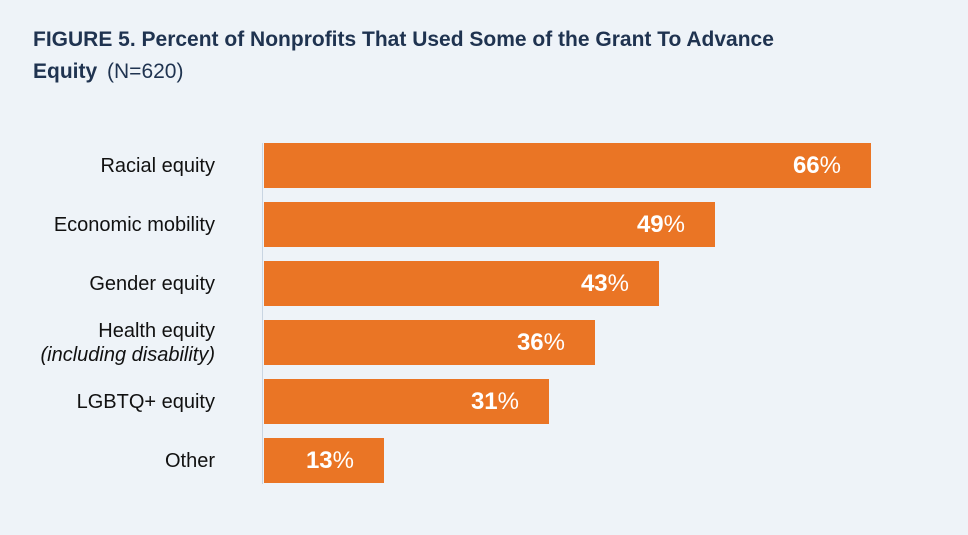 The height and width of the screenshot is (535, 968). Describe the element at coordinates (134, 224) in the screenshot. I see `category-label-text: Economic mobility` at that location.